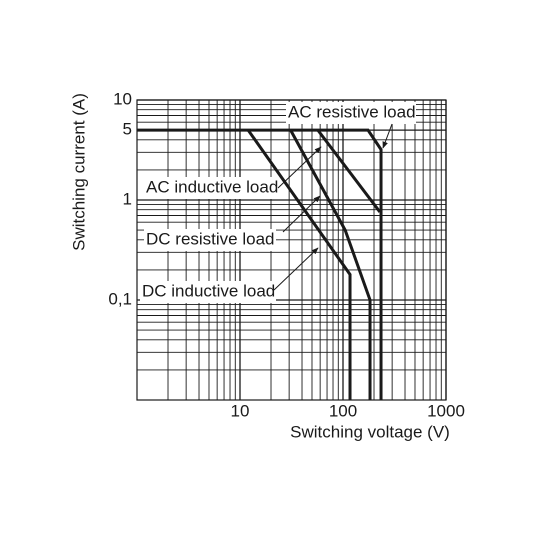 The image size is (540, 540). What do you see at coordinates (122, 98) in the screenshot?
I see `y-tick-label: 10` at bounding box center [122, 98].